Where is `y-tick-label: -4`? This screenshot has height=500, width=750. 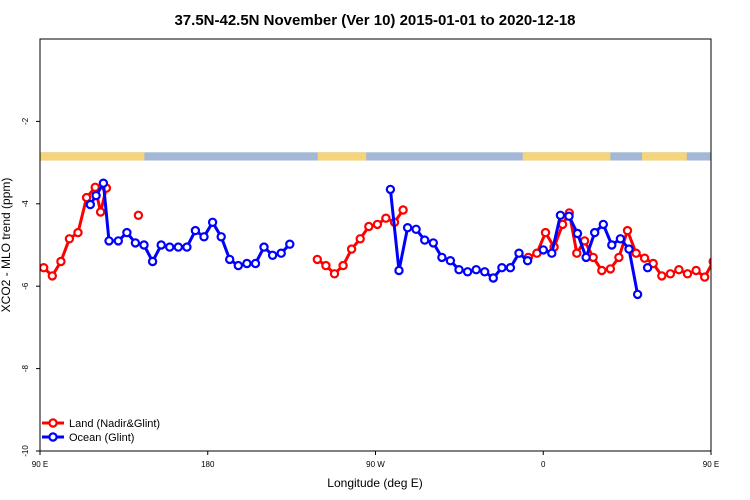 y-tick-label: -4 is located at coordinates (25, 204).